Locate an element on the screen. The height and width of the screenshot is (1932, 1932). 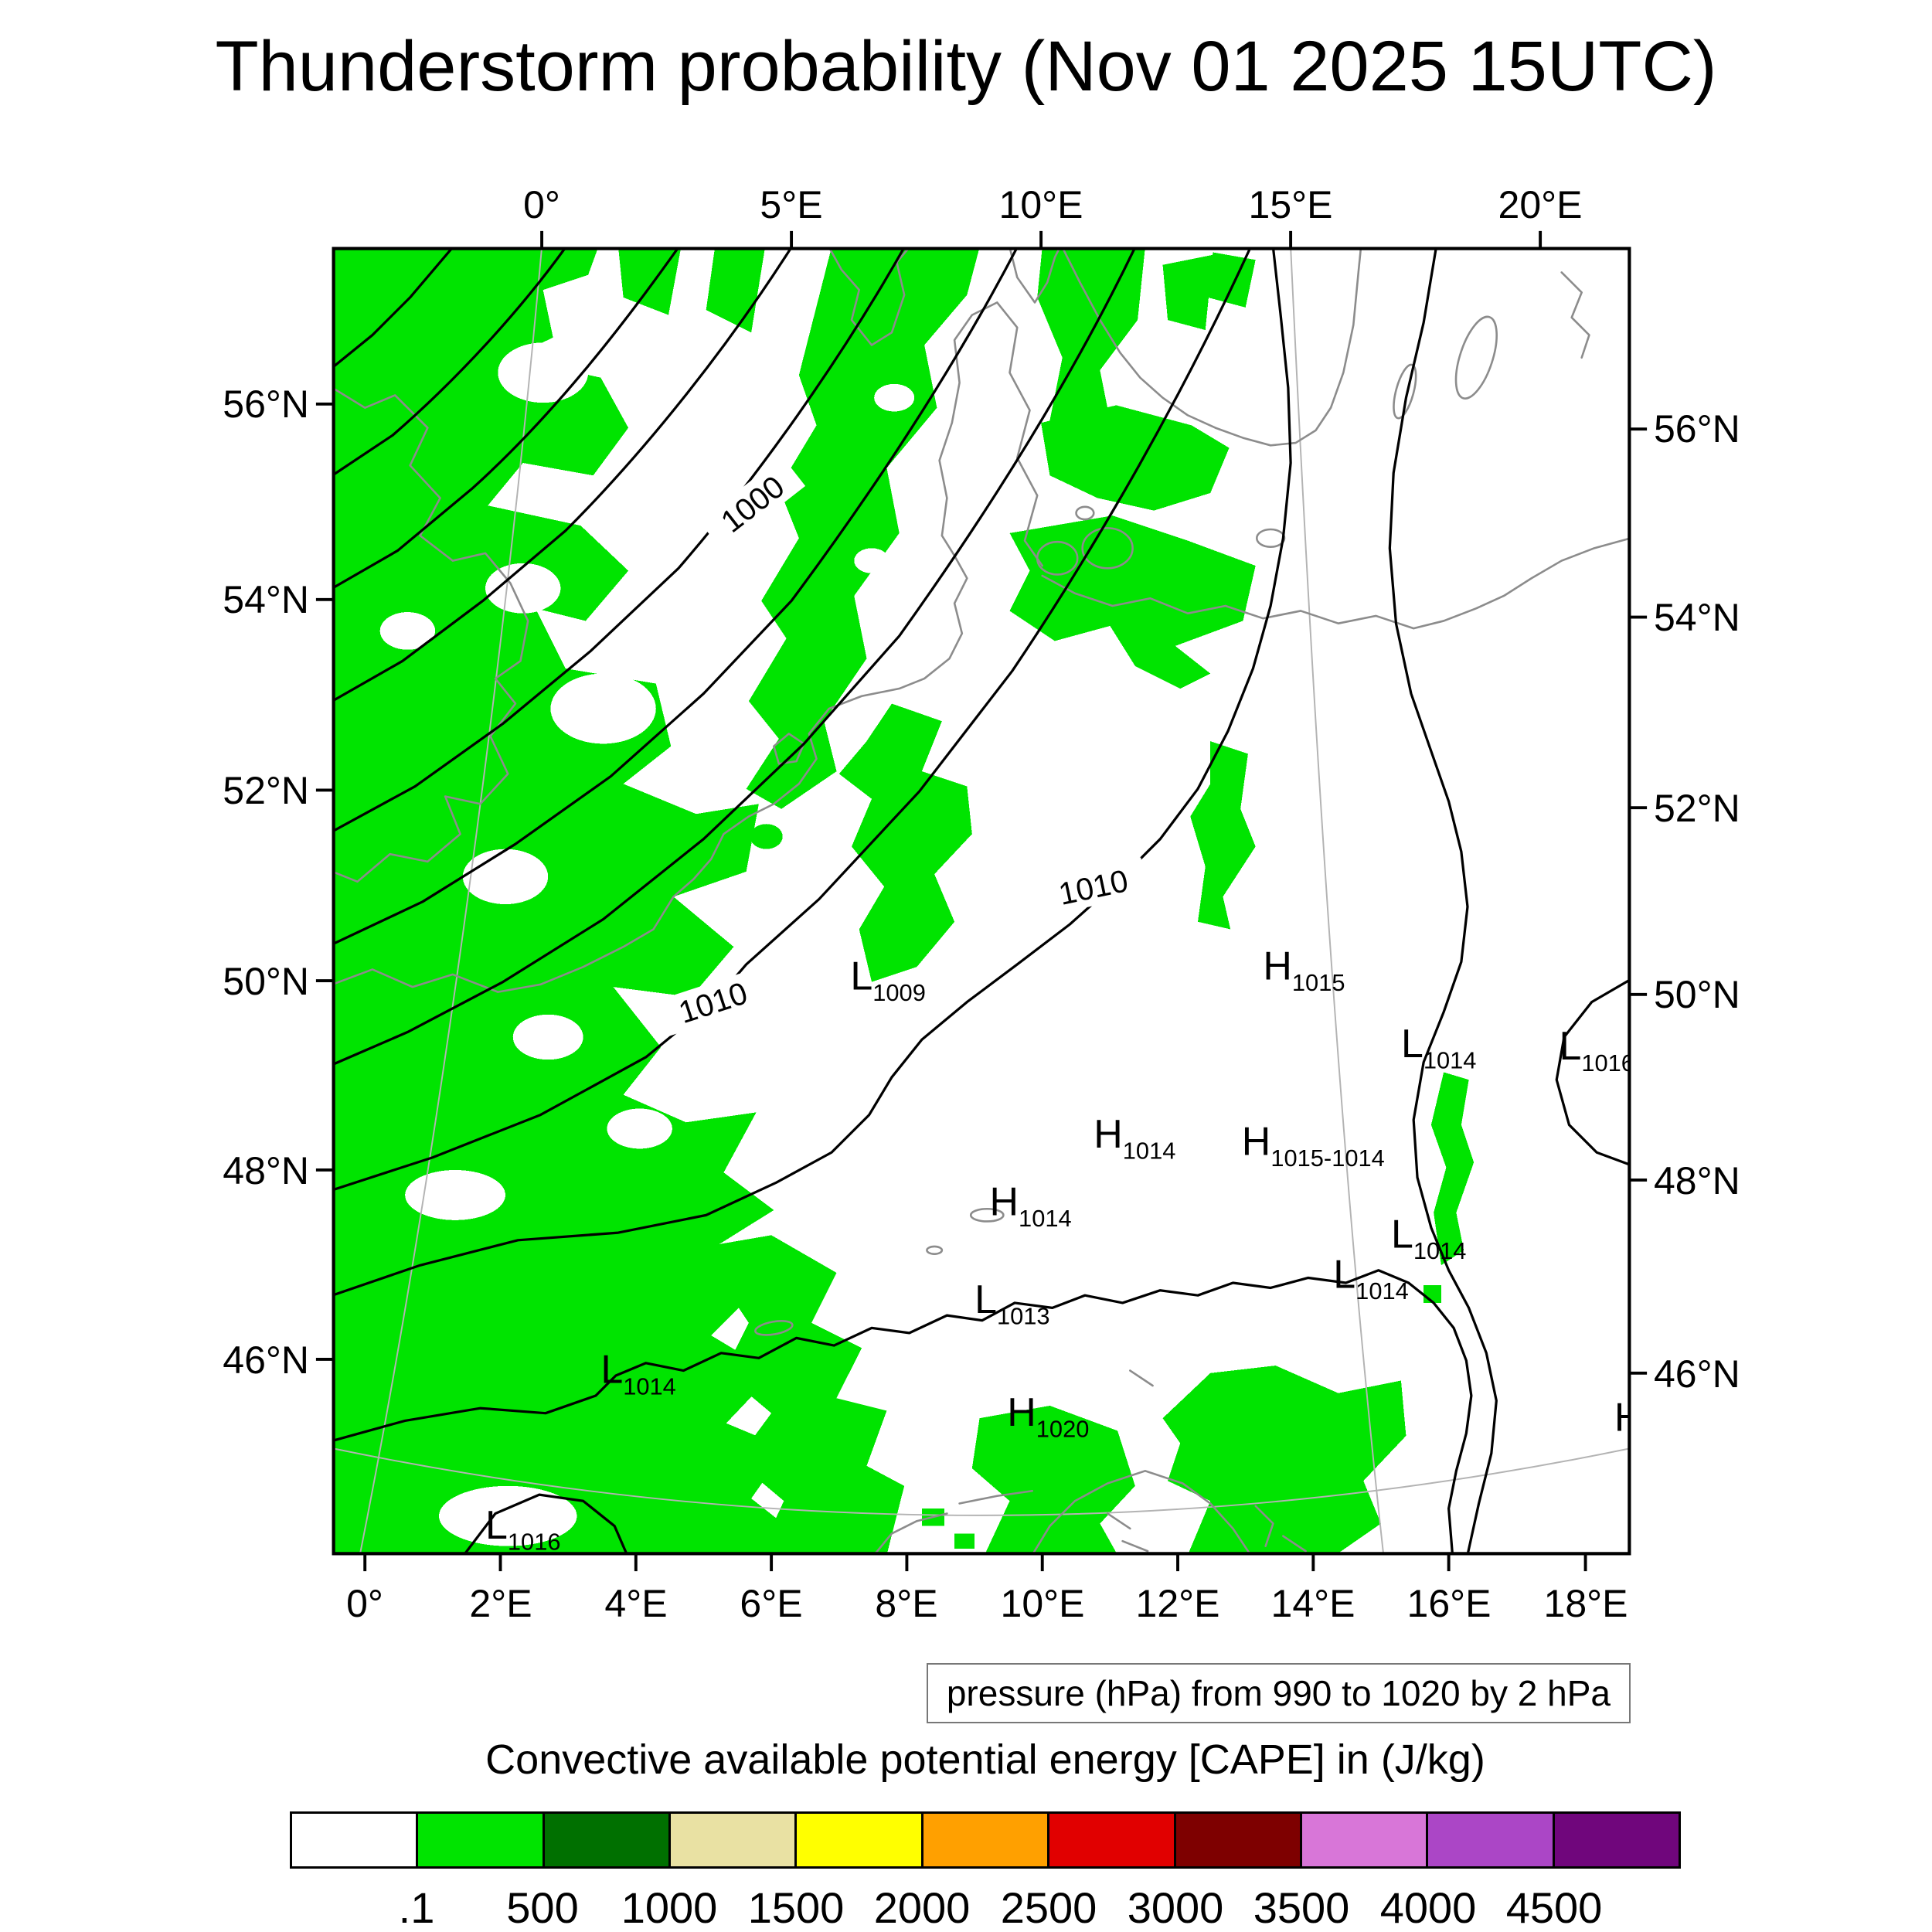
bottom-axis-label-8: 16°E is located at coordinates (1449, 1603).